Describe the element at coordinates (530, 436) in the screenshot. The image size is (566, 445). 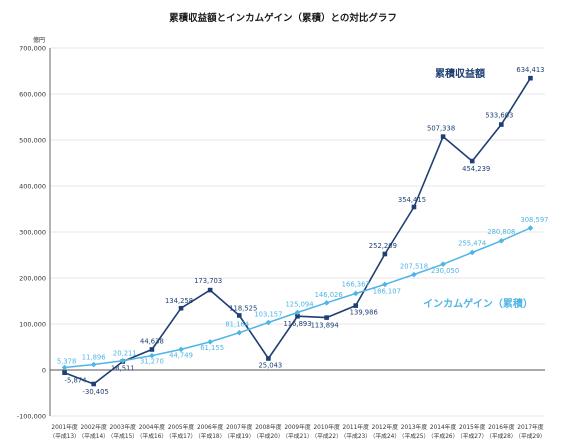
I see `x-tick-sublabel: （平成29）` at that location.